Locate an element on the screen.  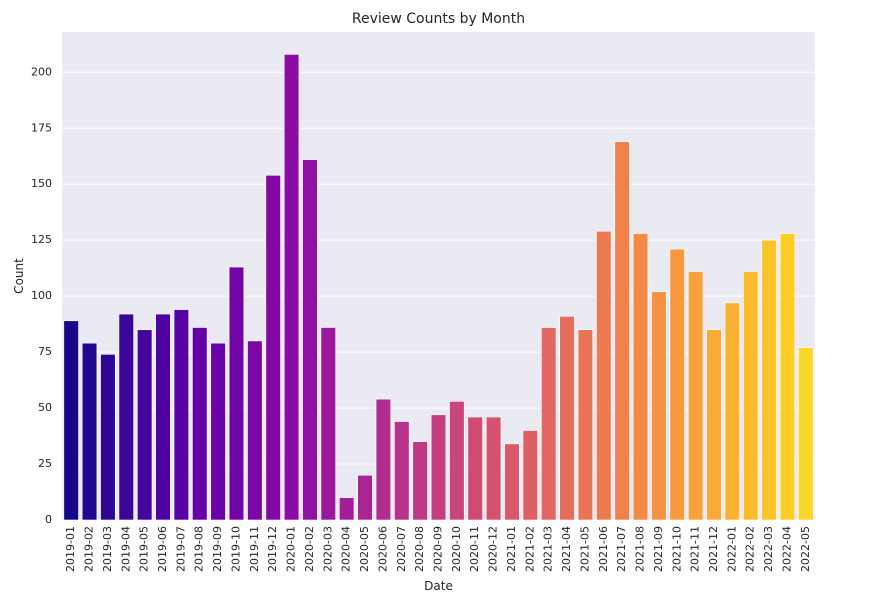
x-tick-label: 2021-10 is located at coordinates (676, 549).